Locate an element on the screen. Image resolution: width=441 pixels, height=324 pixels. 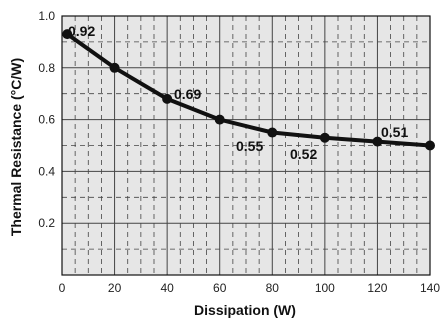
data-label: 0.55 is located at coordinates (249, 146).